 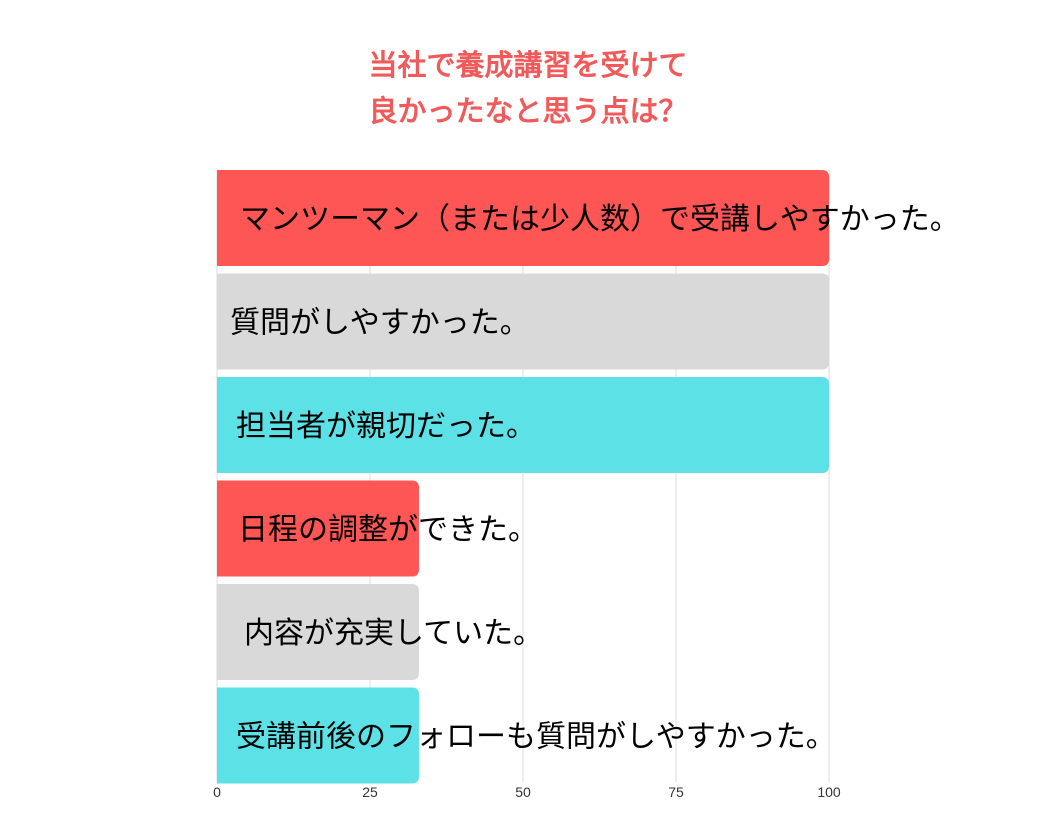 What do you see at coordinates (536, 737) in the screenshot?
I see `bar-label-5: 受講前後のフォローも質問がしやすかった。` at bounding box center [536, 737].